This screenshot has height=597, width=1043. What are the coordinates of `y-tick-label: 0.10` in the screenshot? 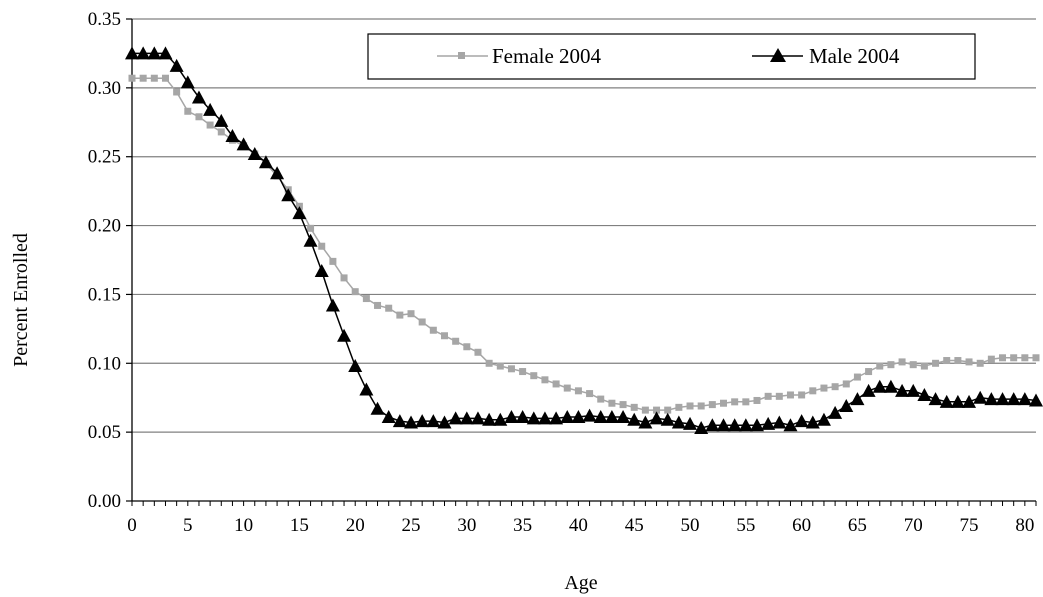 It's located at (104, 363).